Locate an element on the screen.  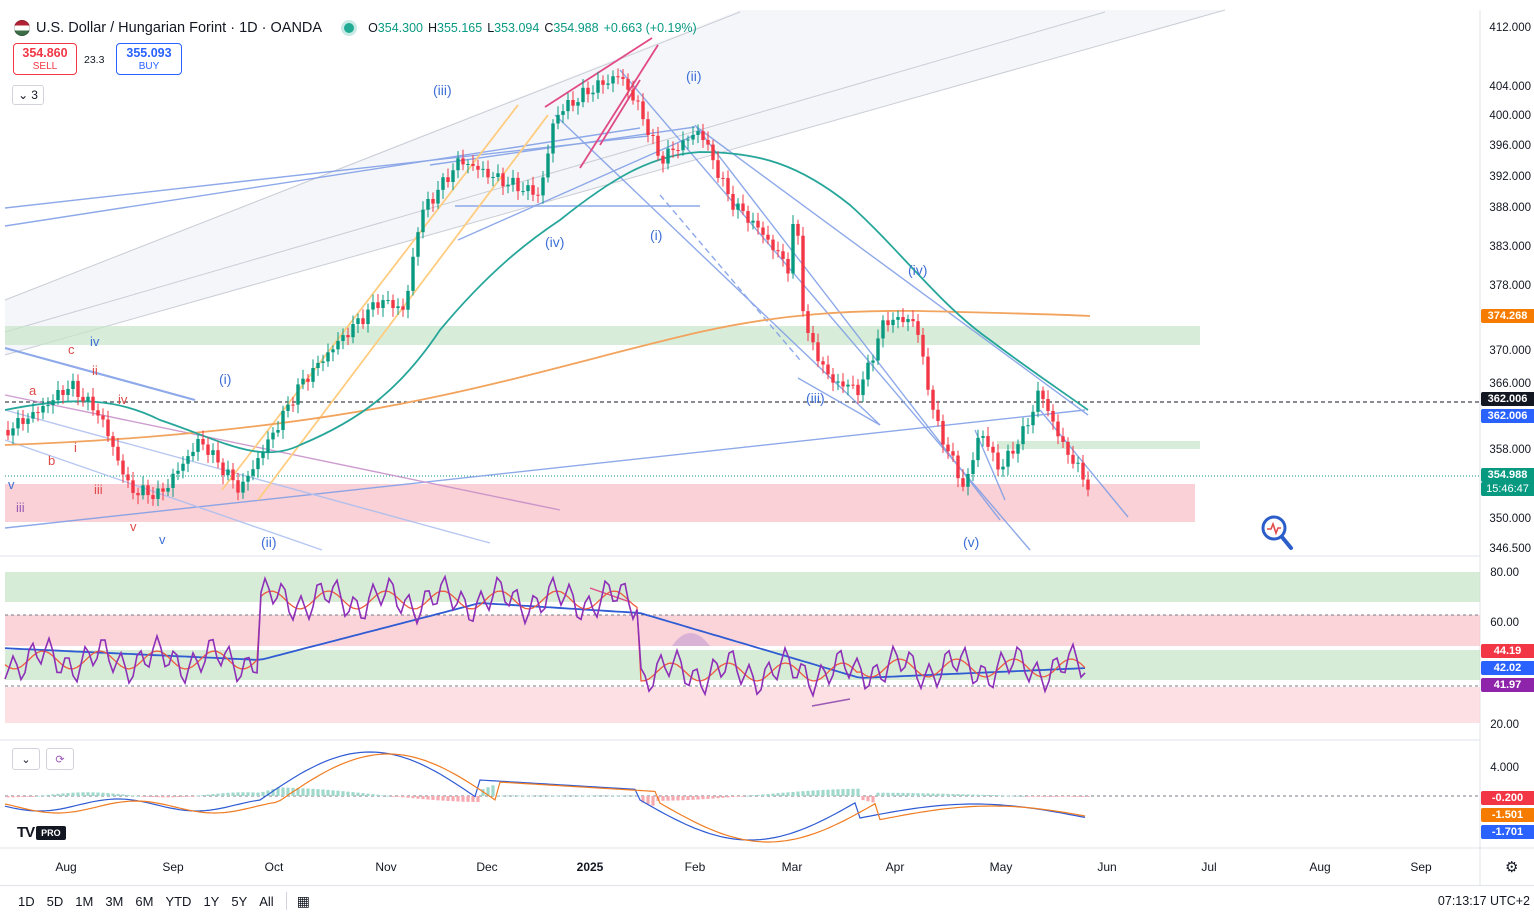
range-5d: 5D is located at coordinates (55, 901).